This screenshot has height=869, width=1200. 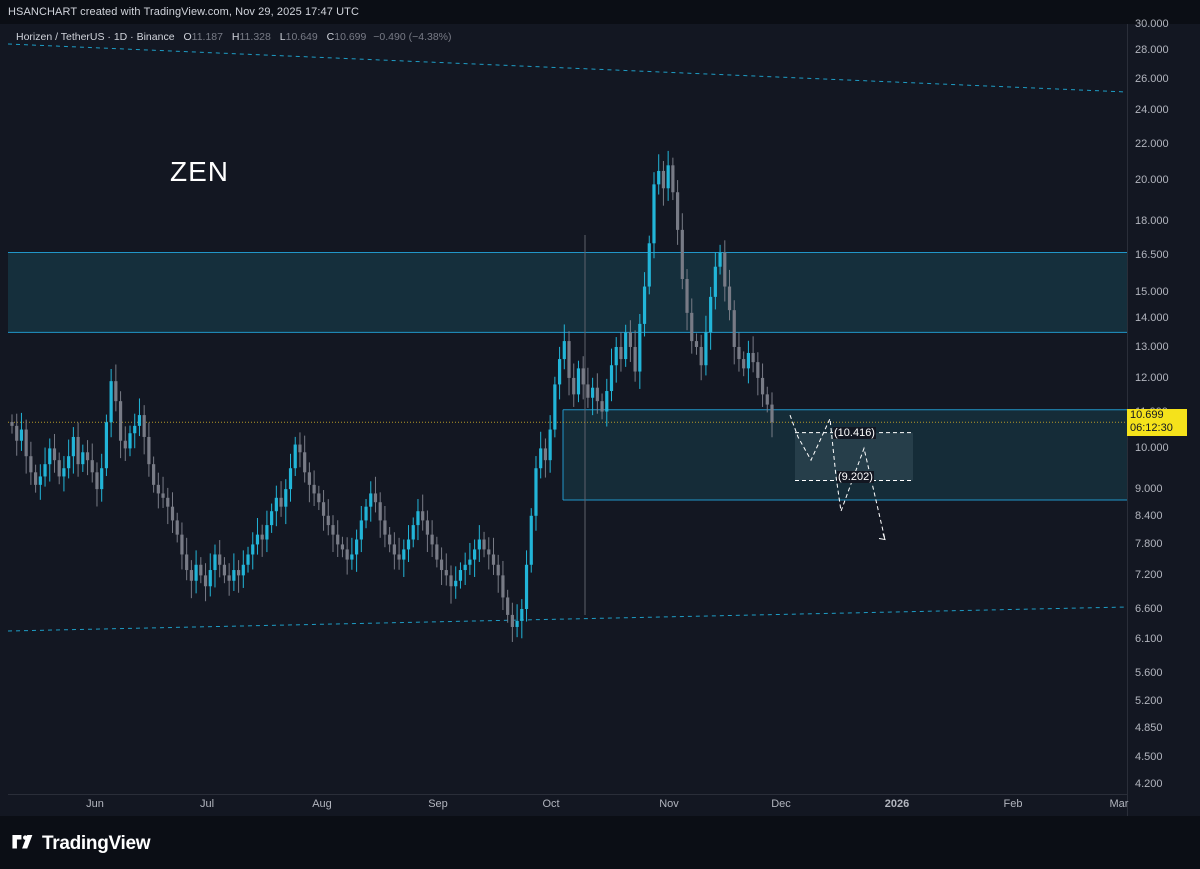 What do you see at coordinates (95, 37) in the screenshot?
I see `symbol-name: Horizen / TetherUS · 1D · Binance` at bounding box center [95, 37].